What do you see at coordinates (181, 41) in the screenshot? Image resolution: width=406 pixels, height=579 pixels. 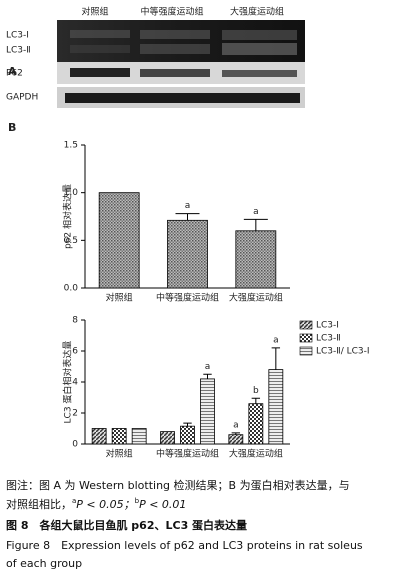 I see `blot-strip` at bounding box center [181, 41].